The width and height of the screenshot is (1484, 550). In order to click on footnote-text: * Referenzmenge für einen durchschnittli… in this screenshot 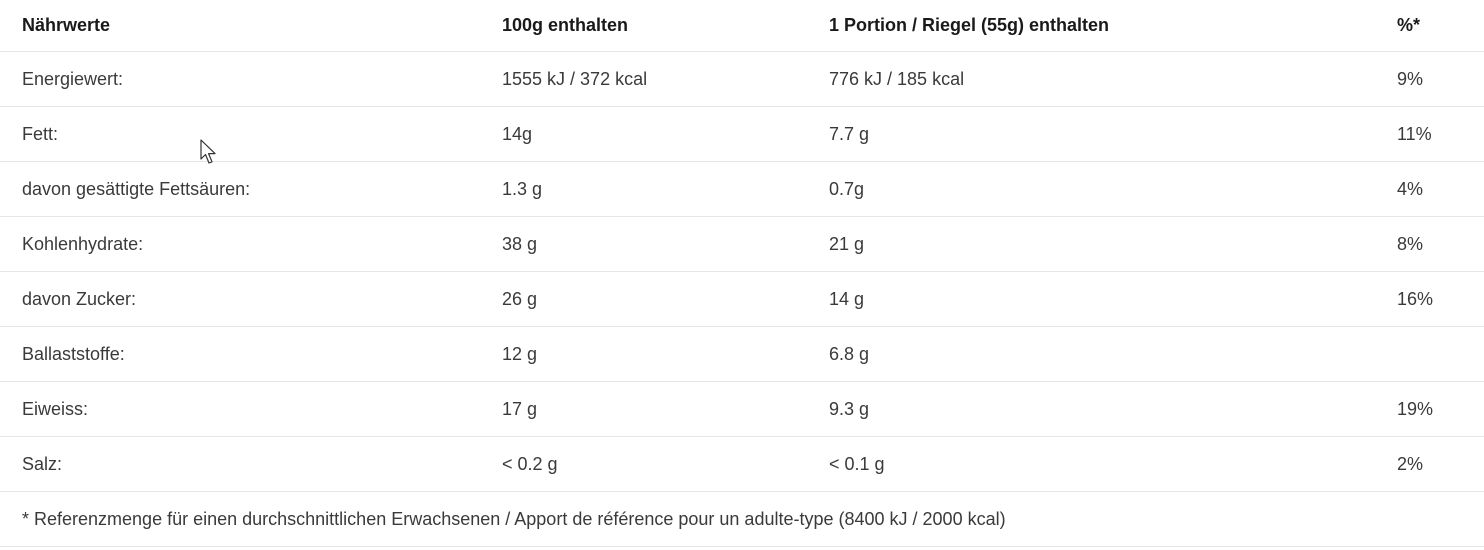, I will do `click(514, 518)`.